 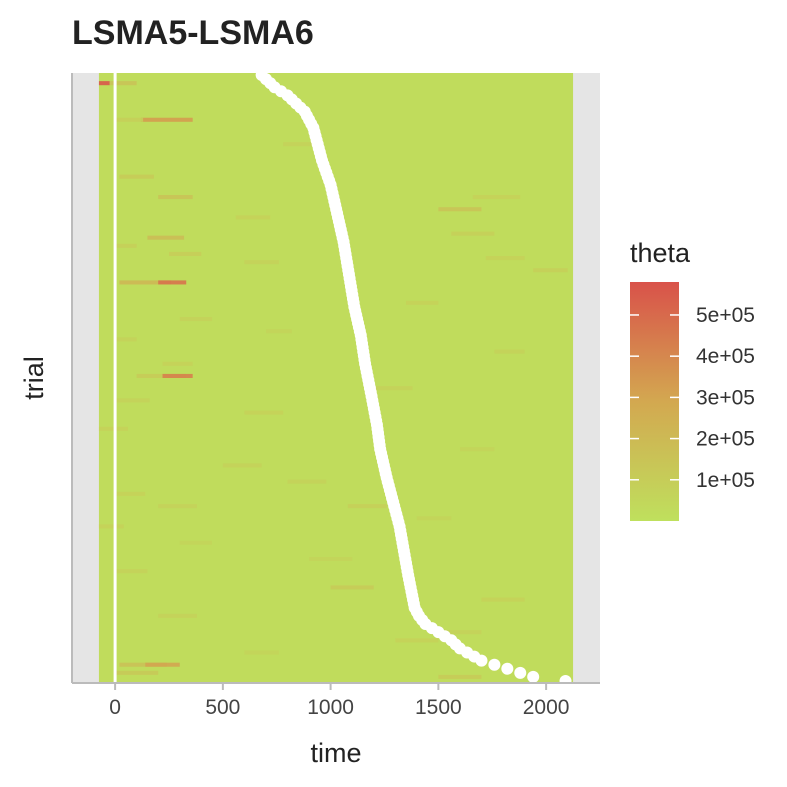 I want to click on legend-tick-label: 3e+05, so click(x=725, y=397).